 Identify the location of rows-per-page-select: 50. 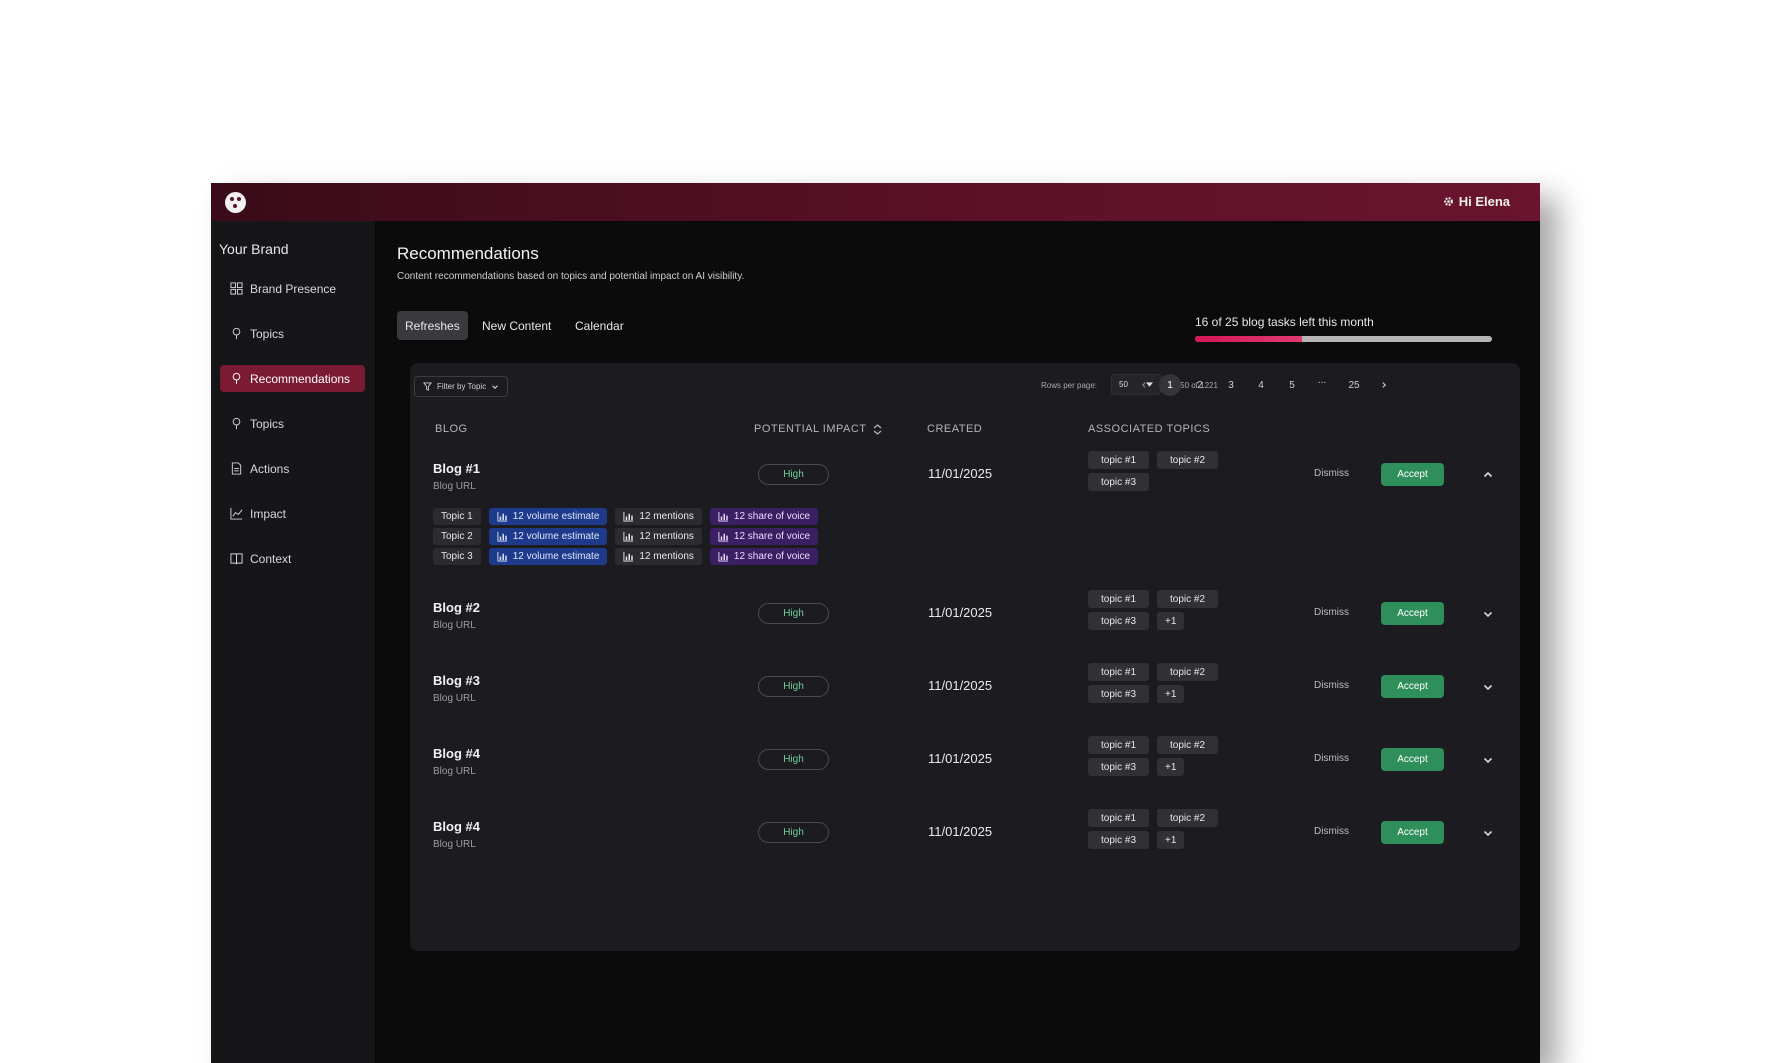
(1136, 384).